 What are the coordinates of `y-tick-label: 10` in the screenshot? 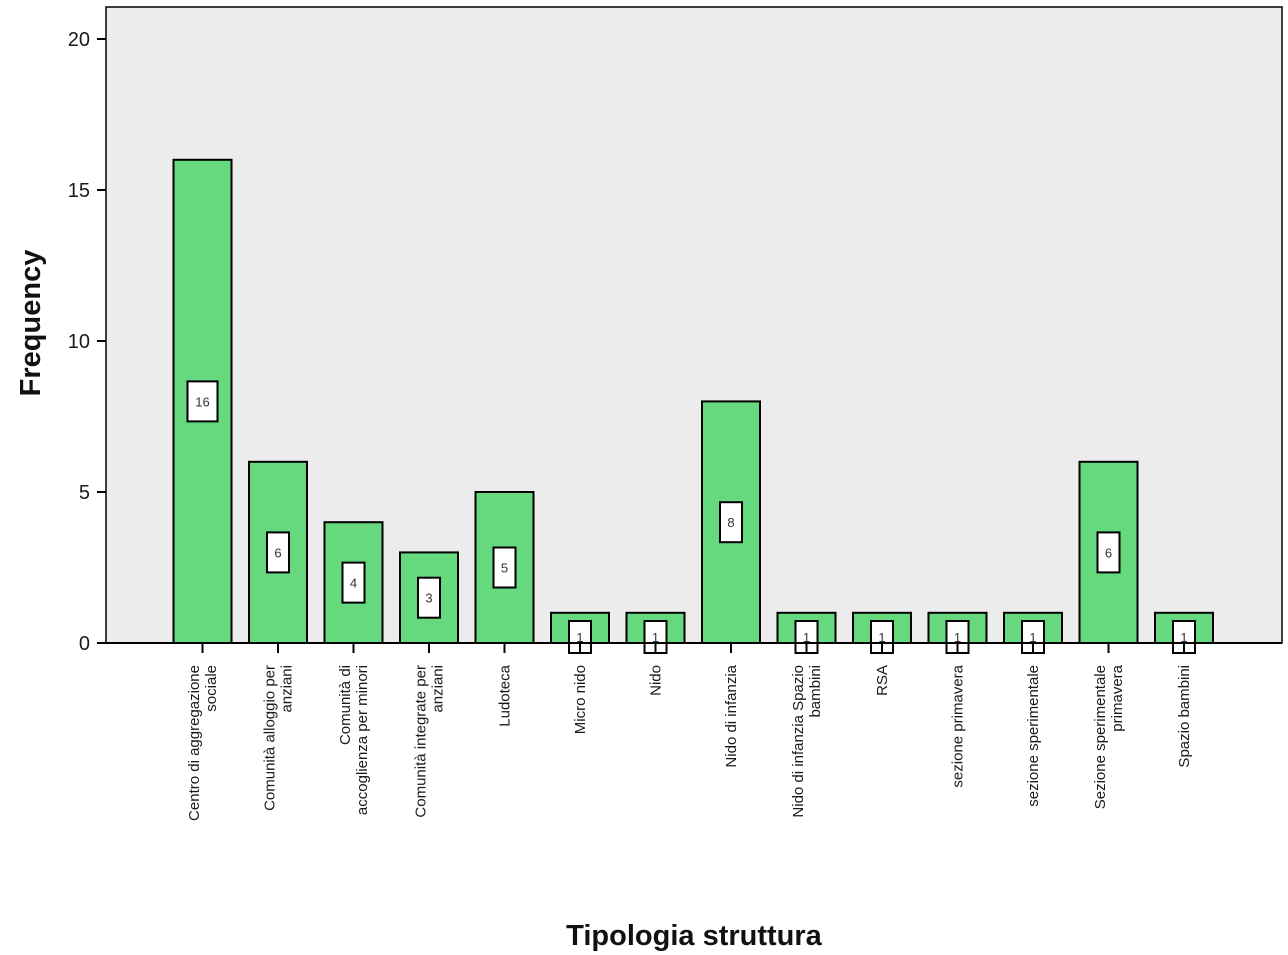 It's located at (79, 342).